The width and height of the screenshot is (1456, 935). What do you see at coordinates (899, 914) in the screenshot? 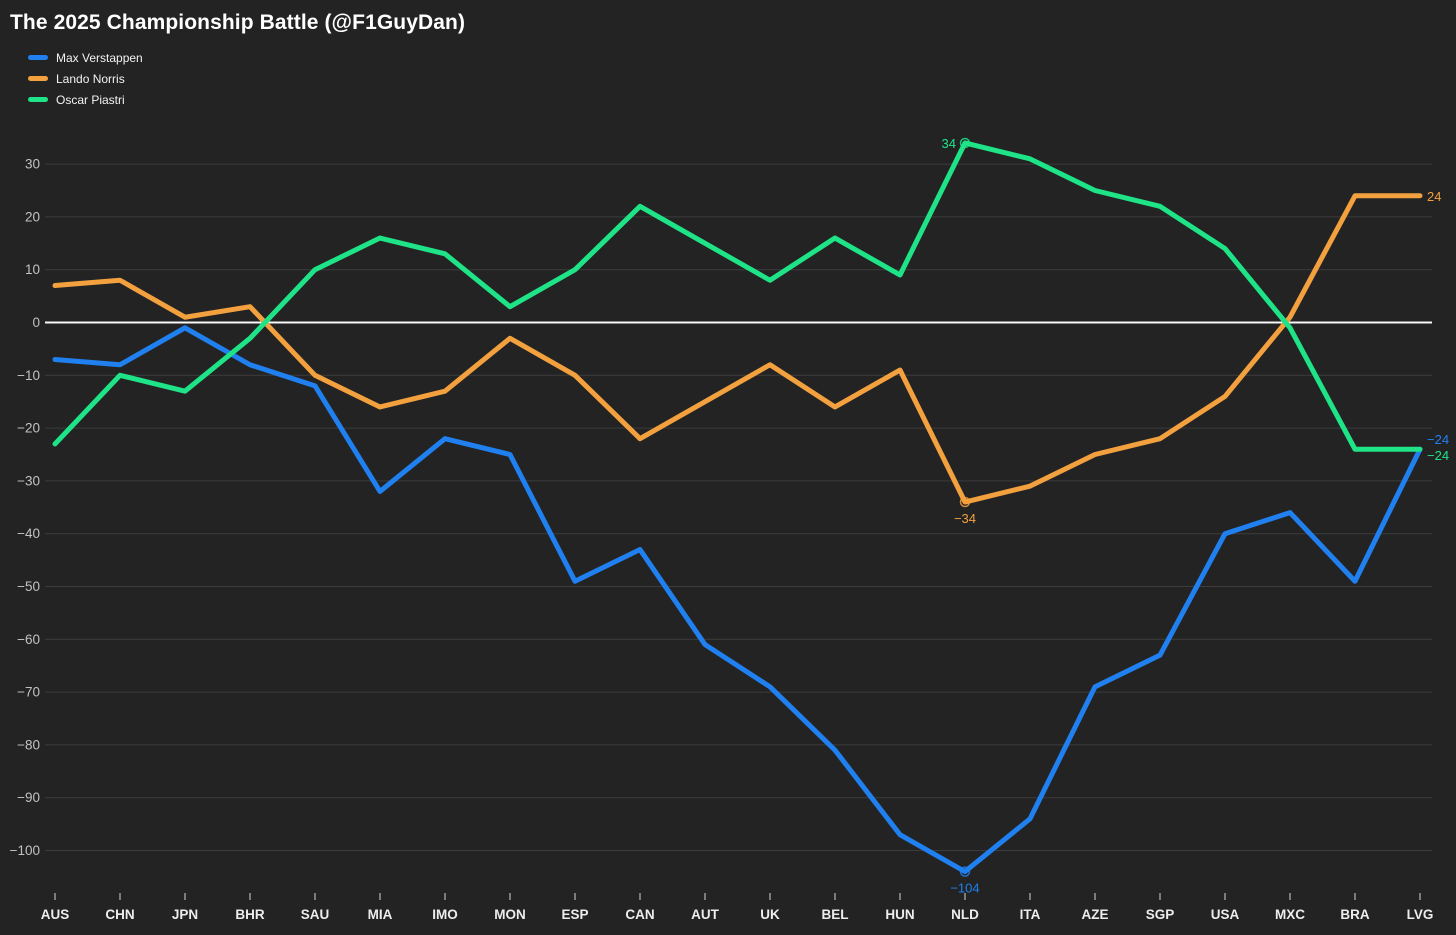
I see `x-axis-tick-label: HUN` at bounding box center [899, 914].